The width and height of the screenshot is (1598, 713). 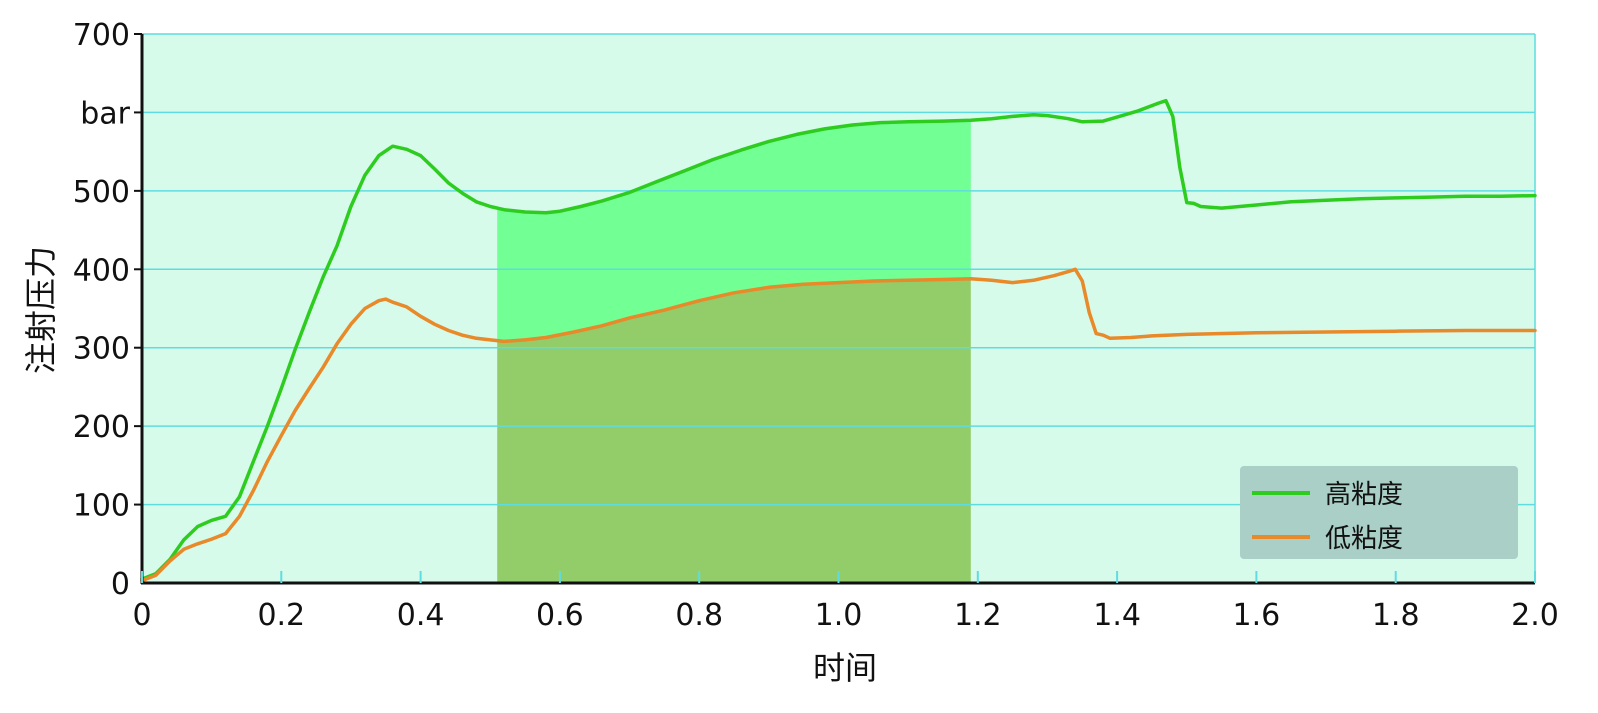 I want to click on y-tick-label: 100, so click(x=101, y=506).